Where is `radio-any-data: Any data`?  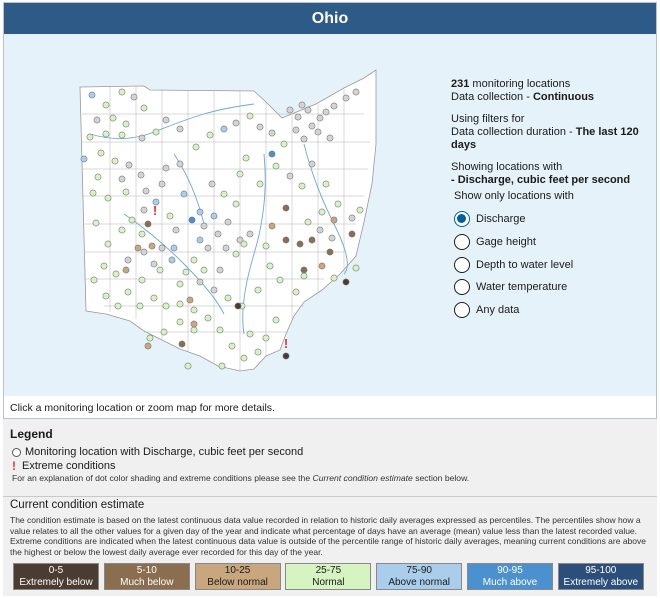 radio-any-data: Any data is located at coordinates (486, 310).